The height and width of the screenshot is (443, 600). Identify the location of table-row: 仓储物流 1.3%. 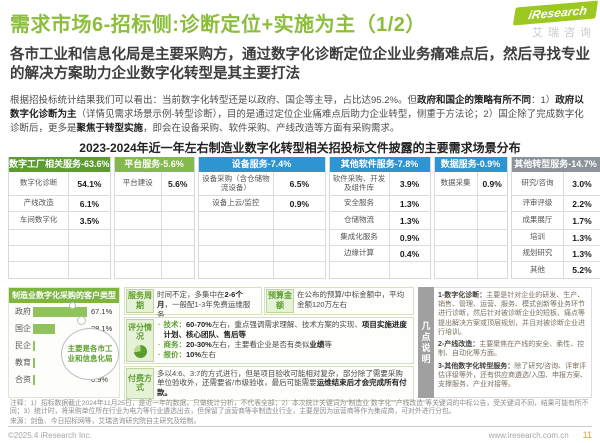
(379, 221).